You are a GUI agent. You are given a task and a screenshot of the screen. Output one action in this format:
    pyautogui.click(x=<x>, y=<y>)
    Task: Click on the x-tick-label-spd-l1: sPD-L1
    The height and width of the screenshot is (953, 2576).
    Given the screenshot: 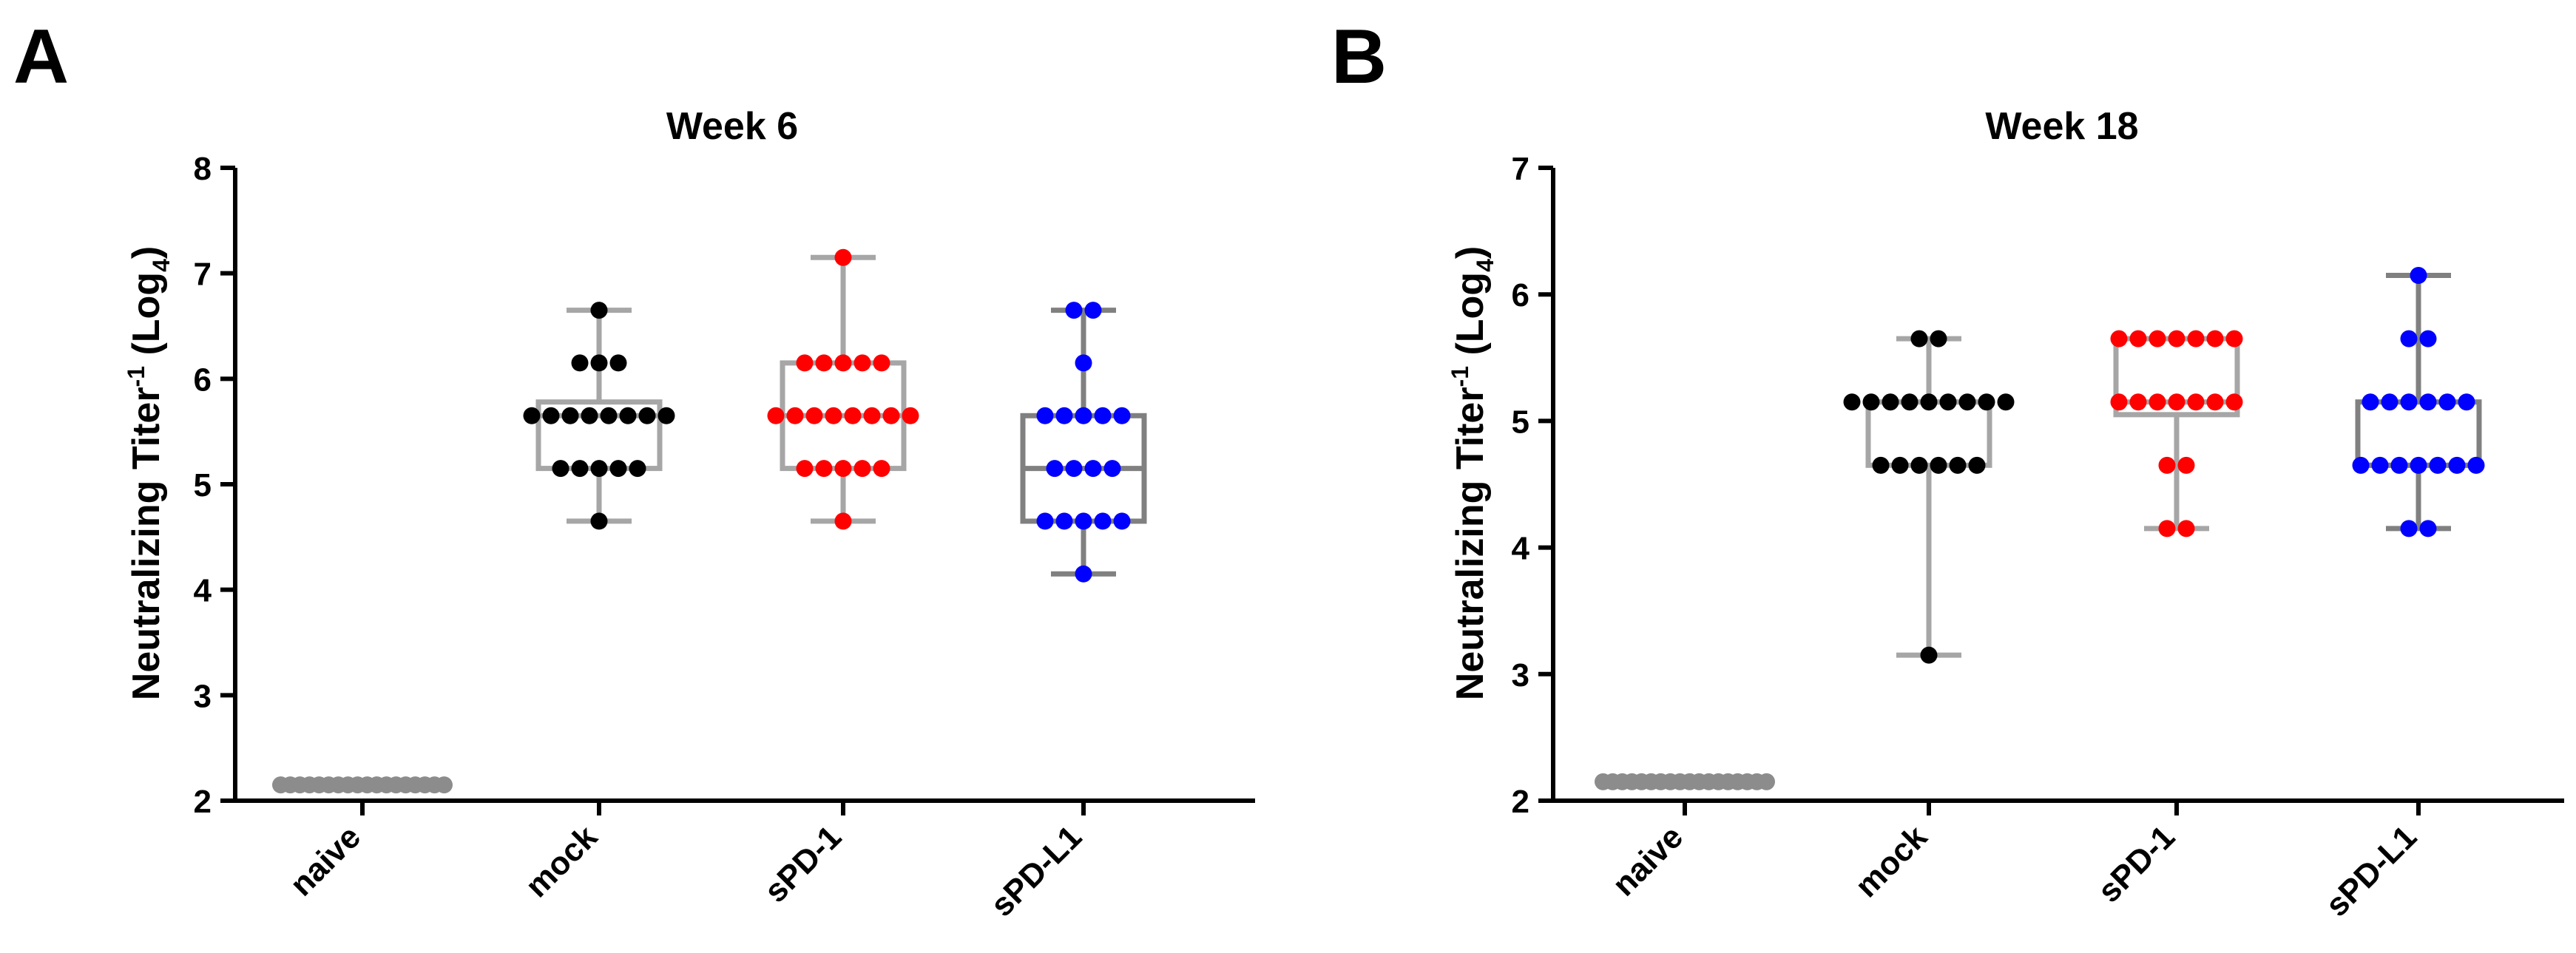 What is the action you would take?
    pyautogui.click(x=2371, y=871)
    